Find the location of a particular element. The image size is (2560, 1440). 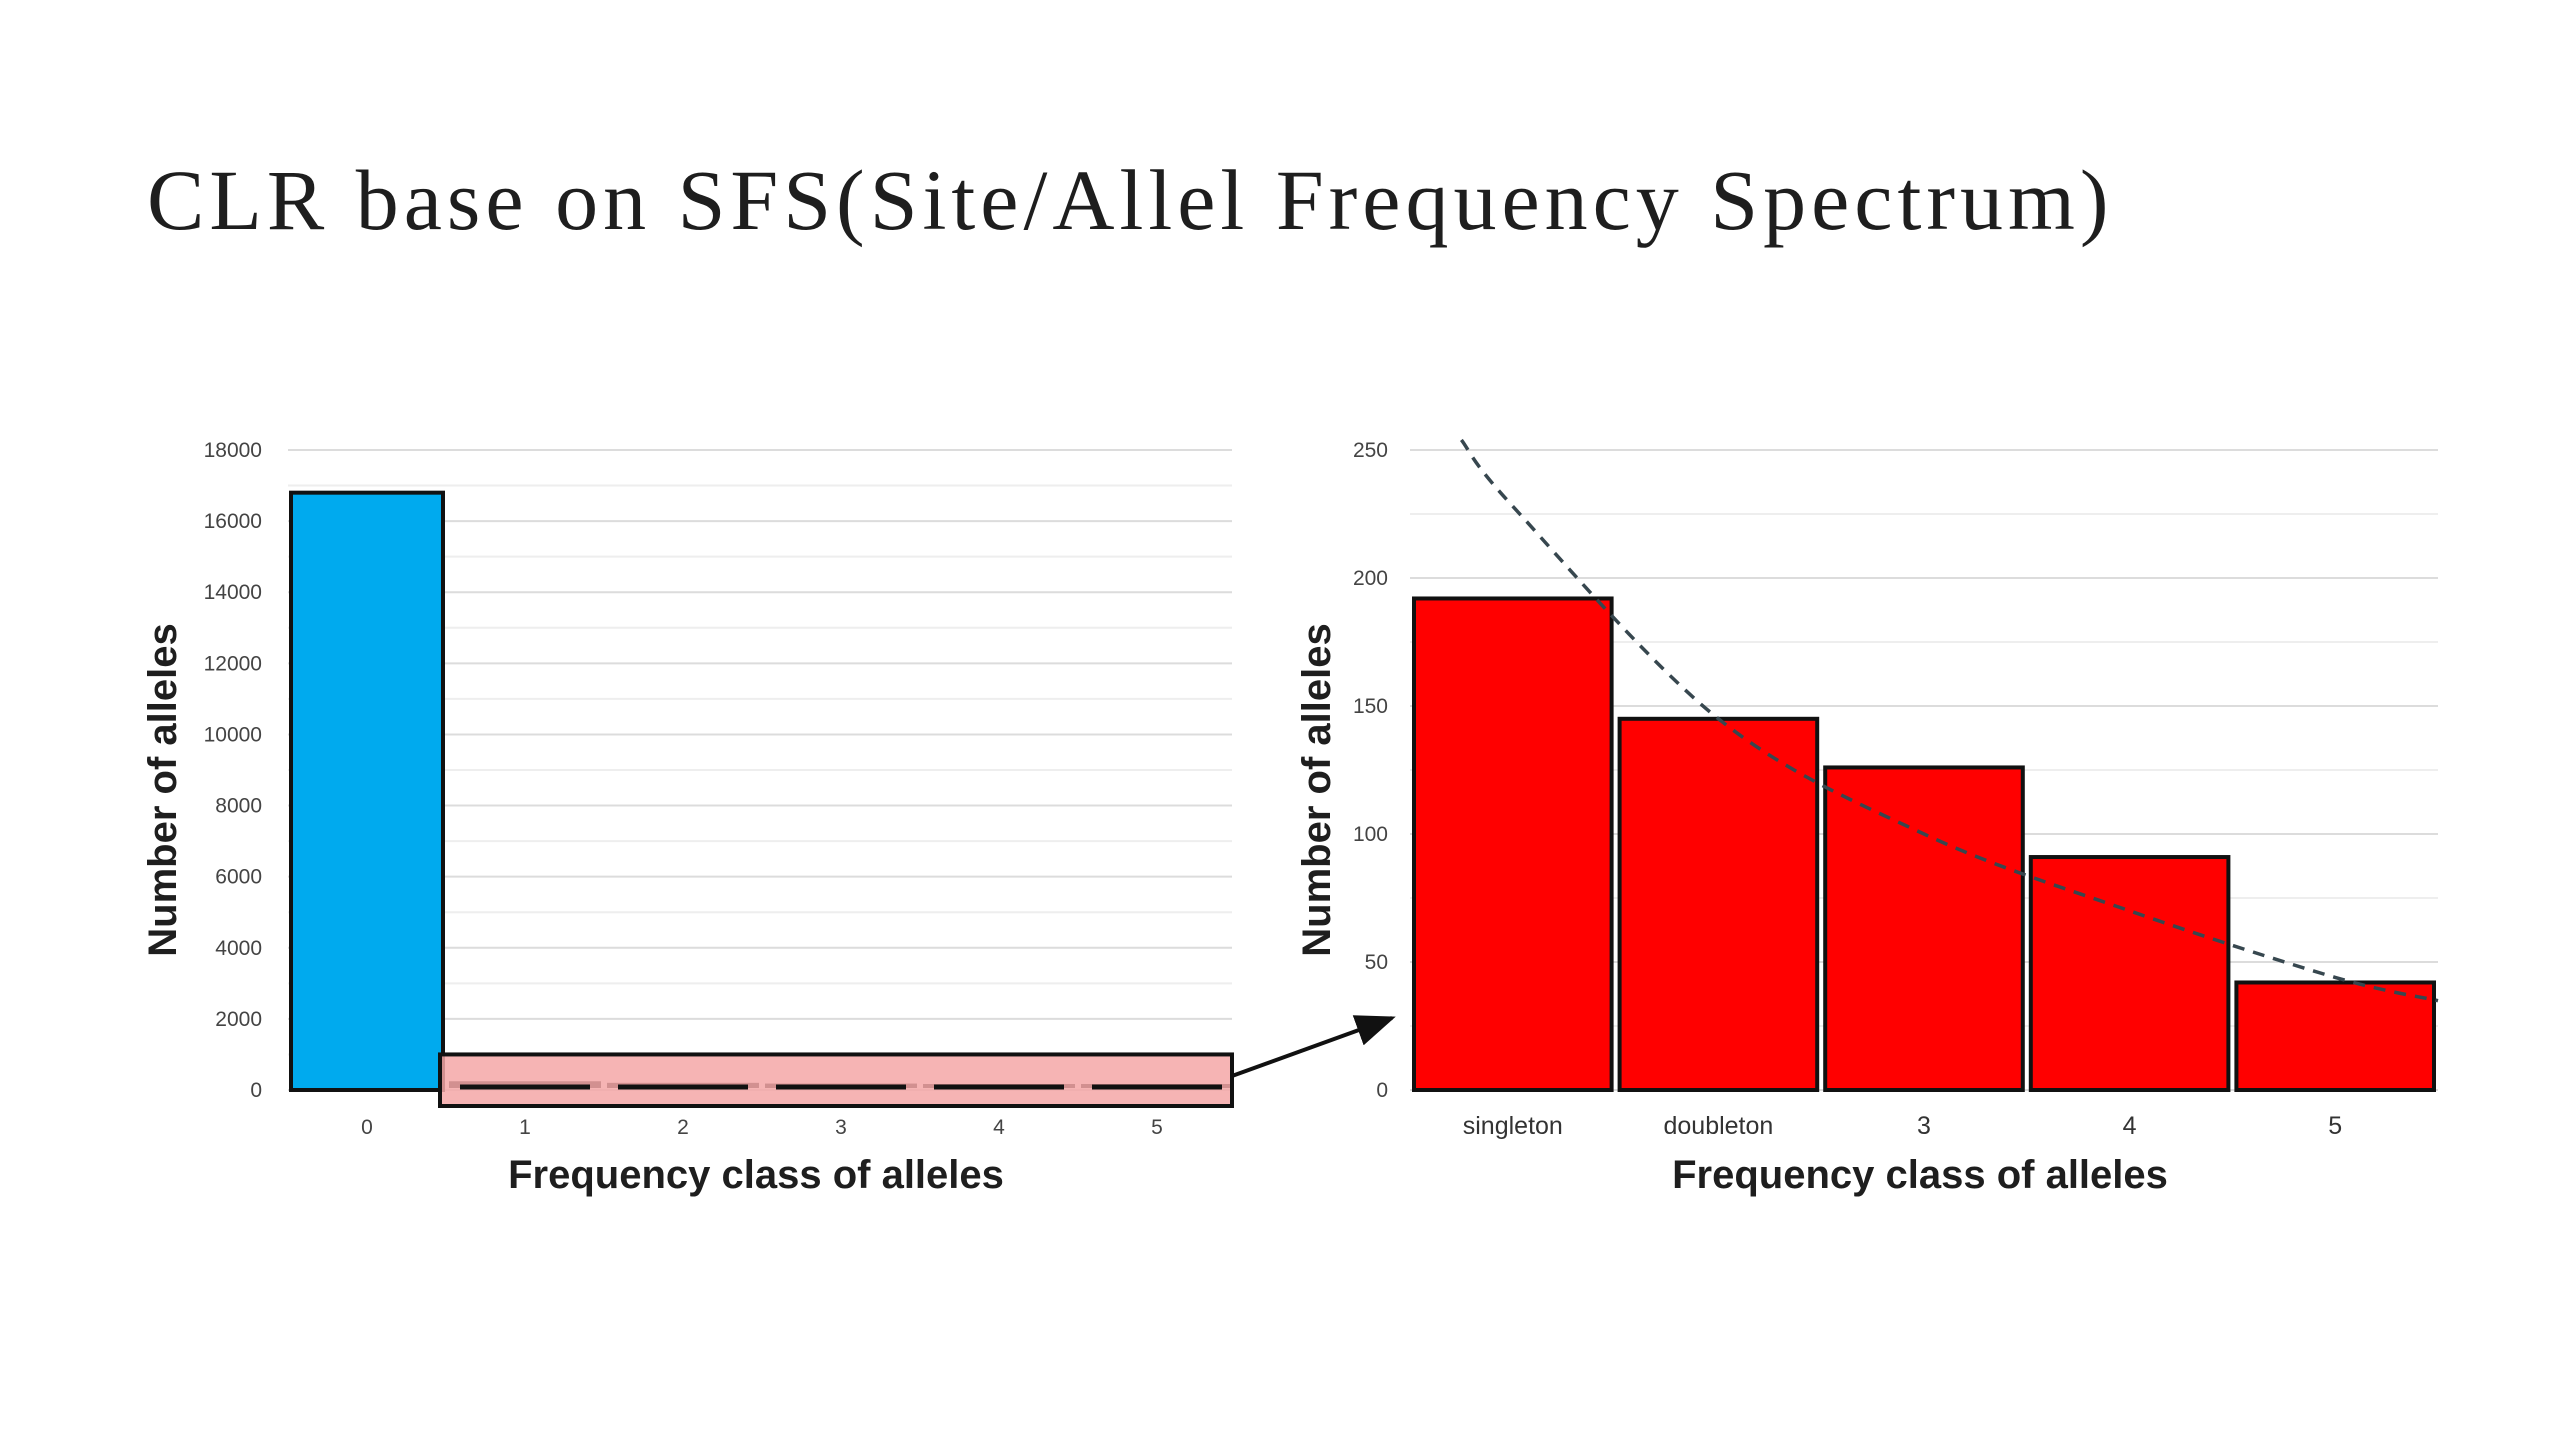

y-tick-label: 12000 is located at coordinates (233, 663).